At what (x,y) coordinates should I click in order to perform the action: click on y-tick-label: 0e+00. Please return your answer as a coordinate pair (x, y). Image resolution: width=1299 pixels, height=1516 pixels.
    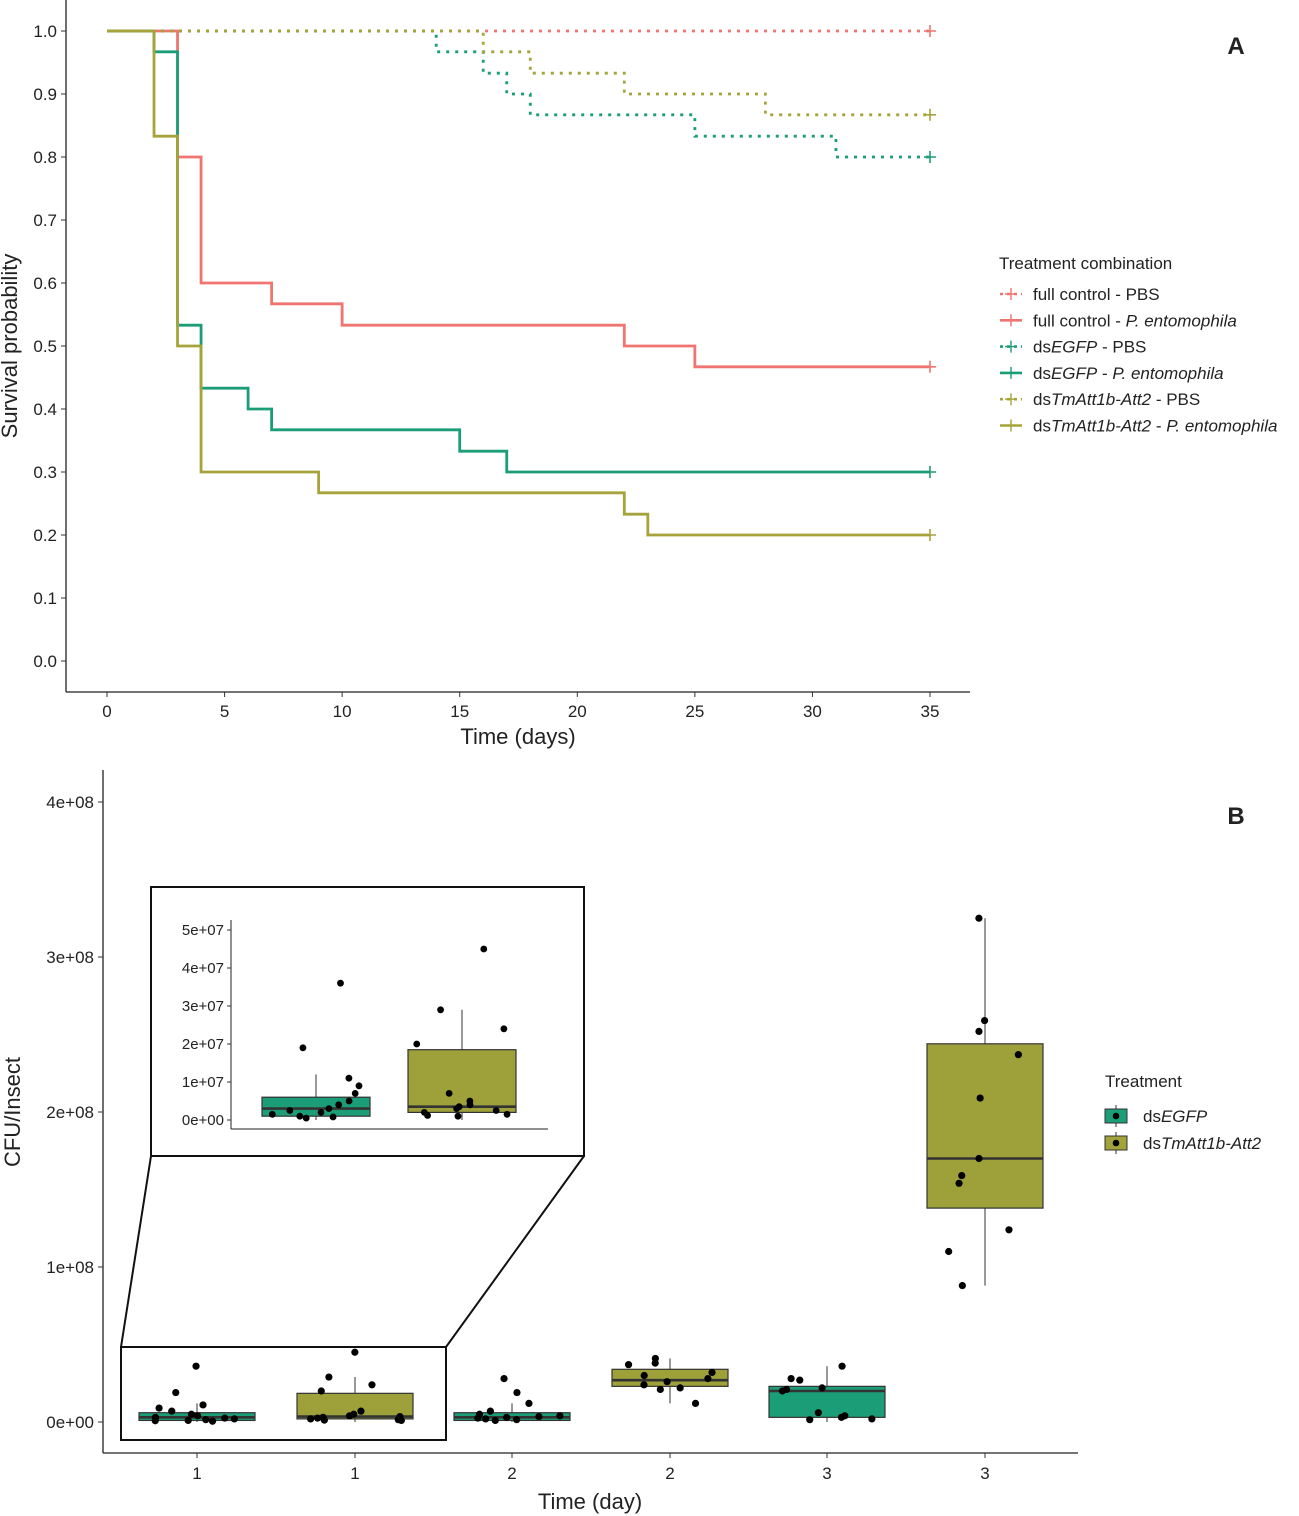
    Looking at the image, I should click on (70, 1422).